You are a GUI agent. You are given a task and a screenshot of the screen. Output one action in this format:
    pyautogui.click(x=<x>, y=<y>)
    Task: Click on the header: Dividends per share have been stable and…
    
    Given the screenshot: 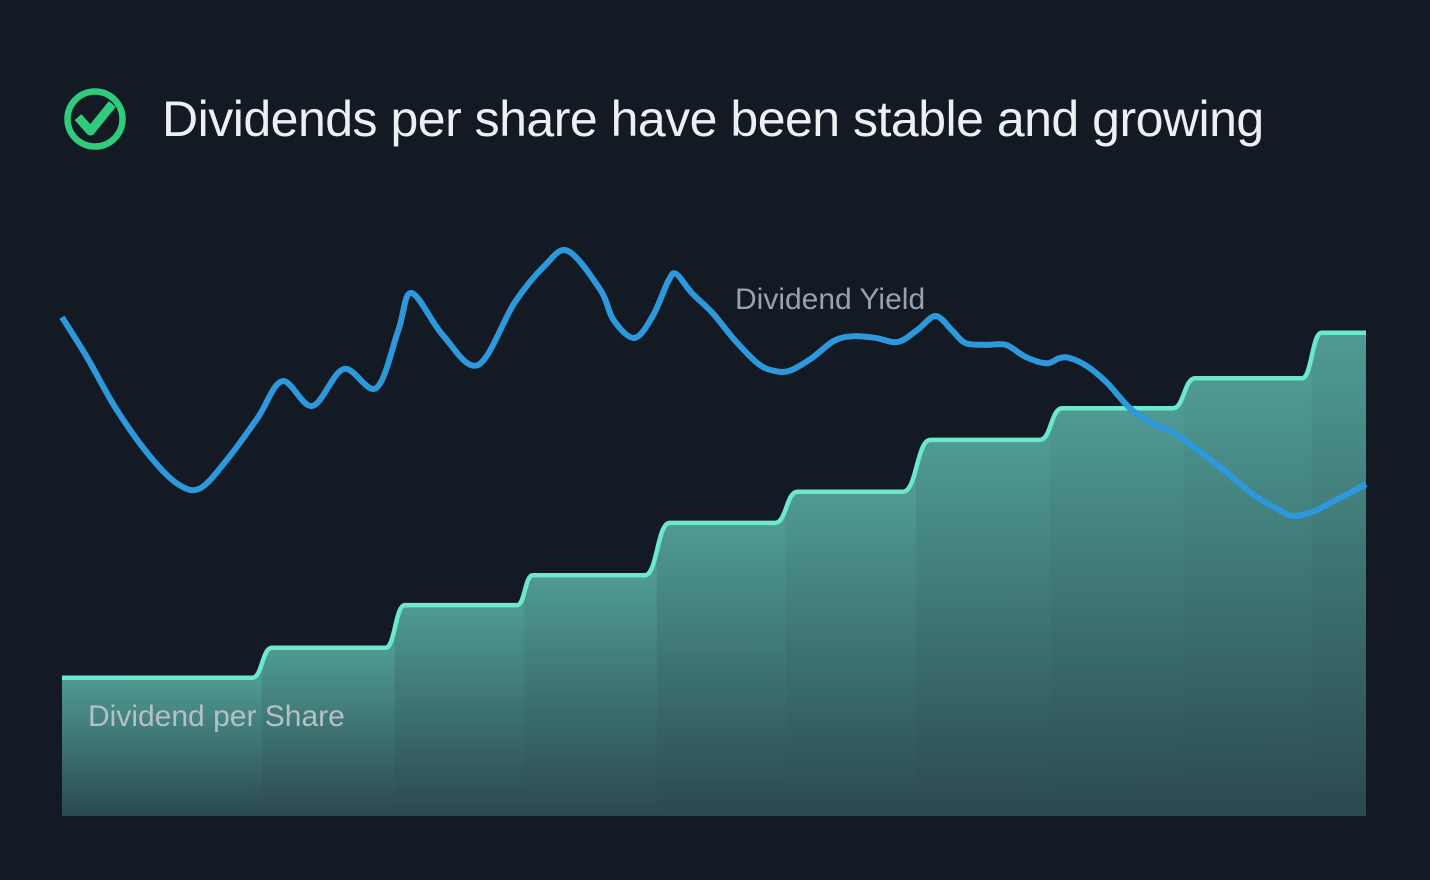 What is the action you would take?
    pyautogui.click(x=663, y=119)
    